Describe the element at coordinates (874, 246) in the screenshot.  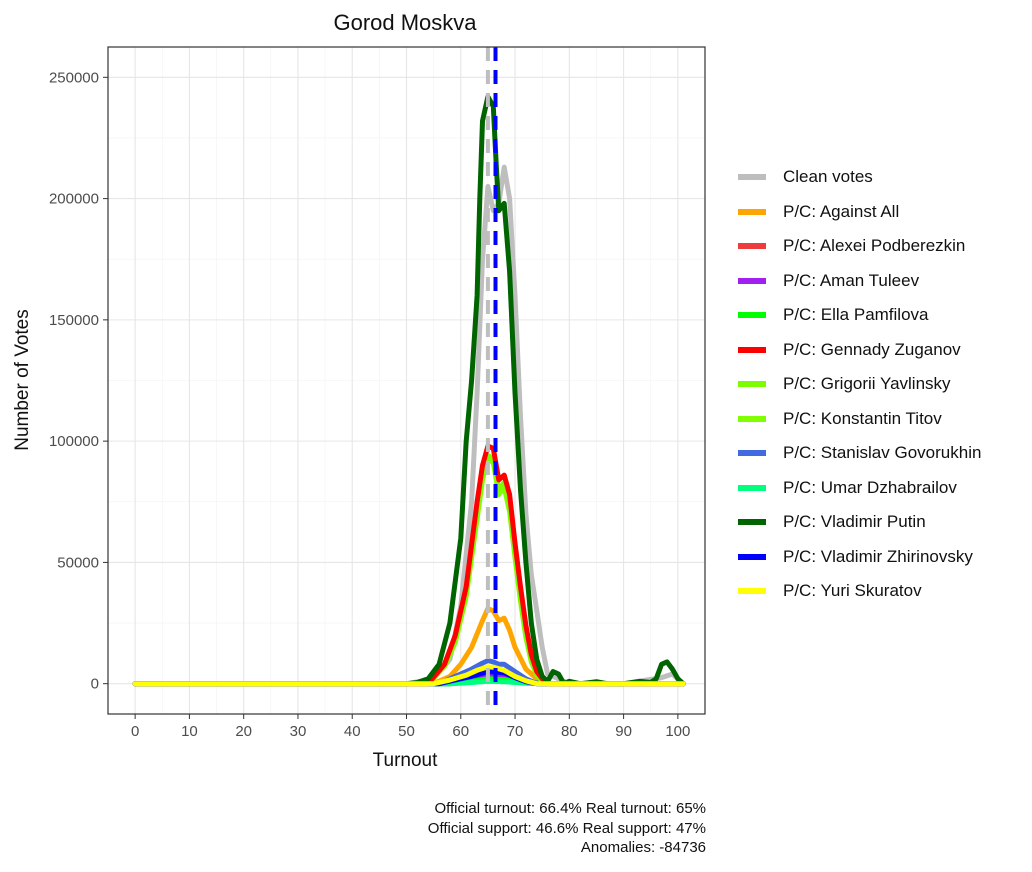
I see `legend-label: P/C: Alexei Podberezkin` at that location.